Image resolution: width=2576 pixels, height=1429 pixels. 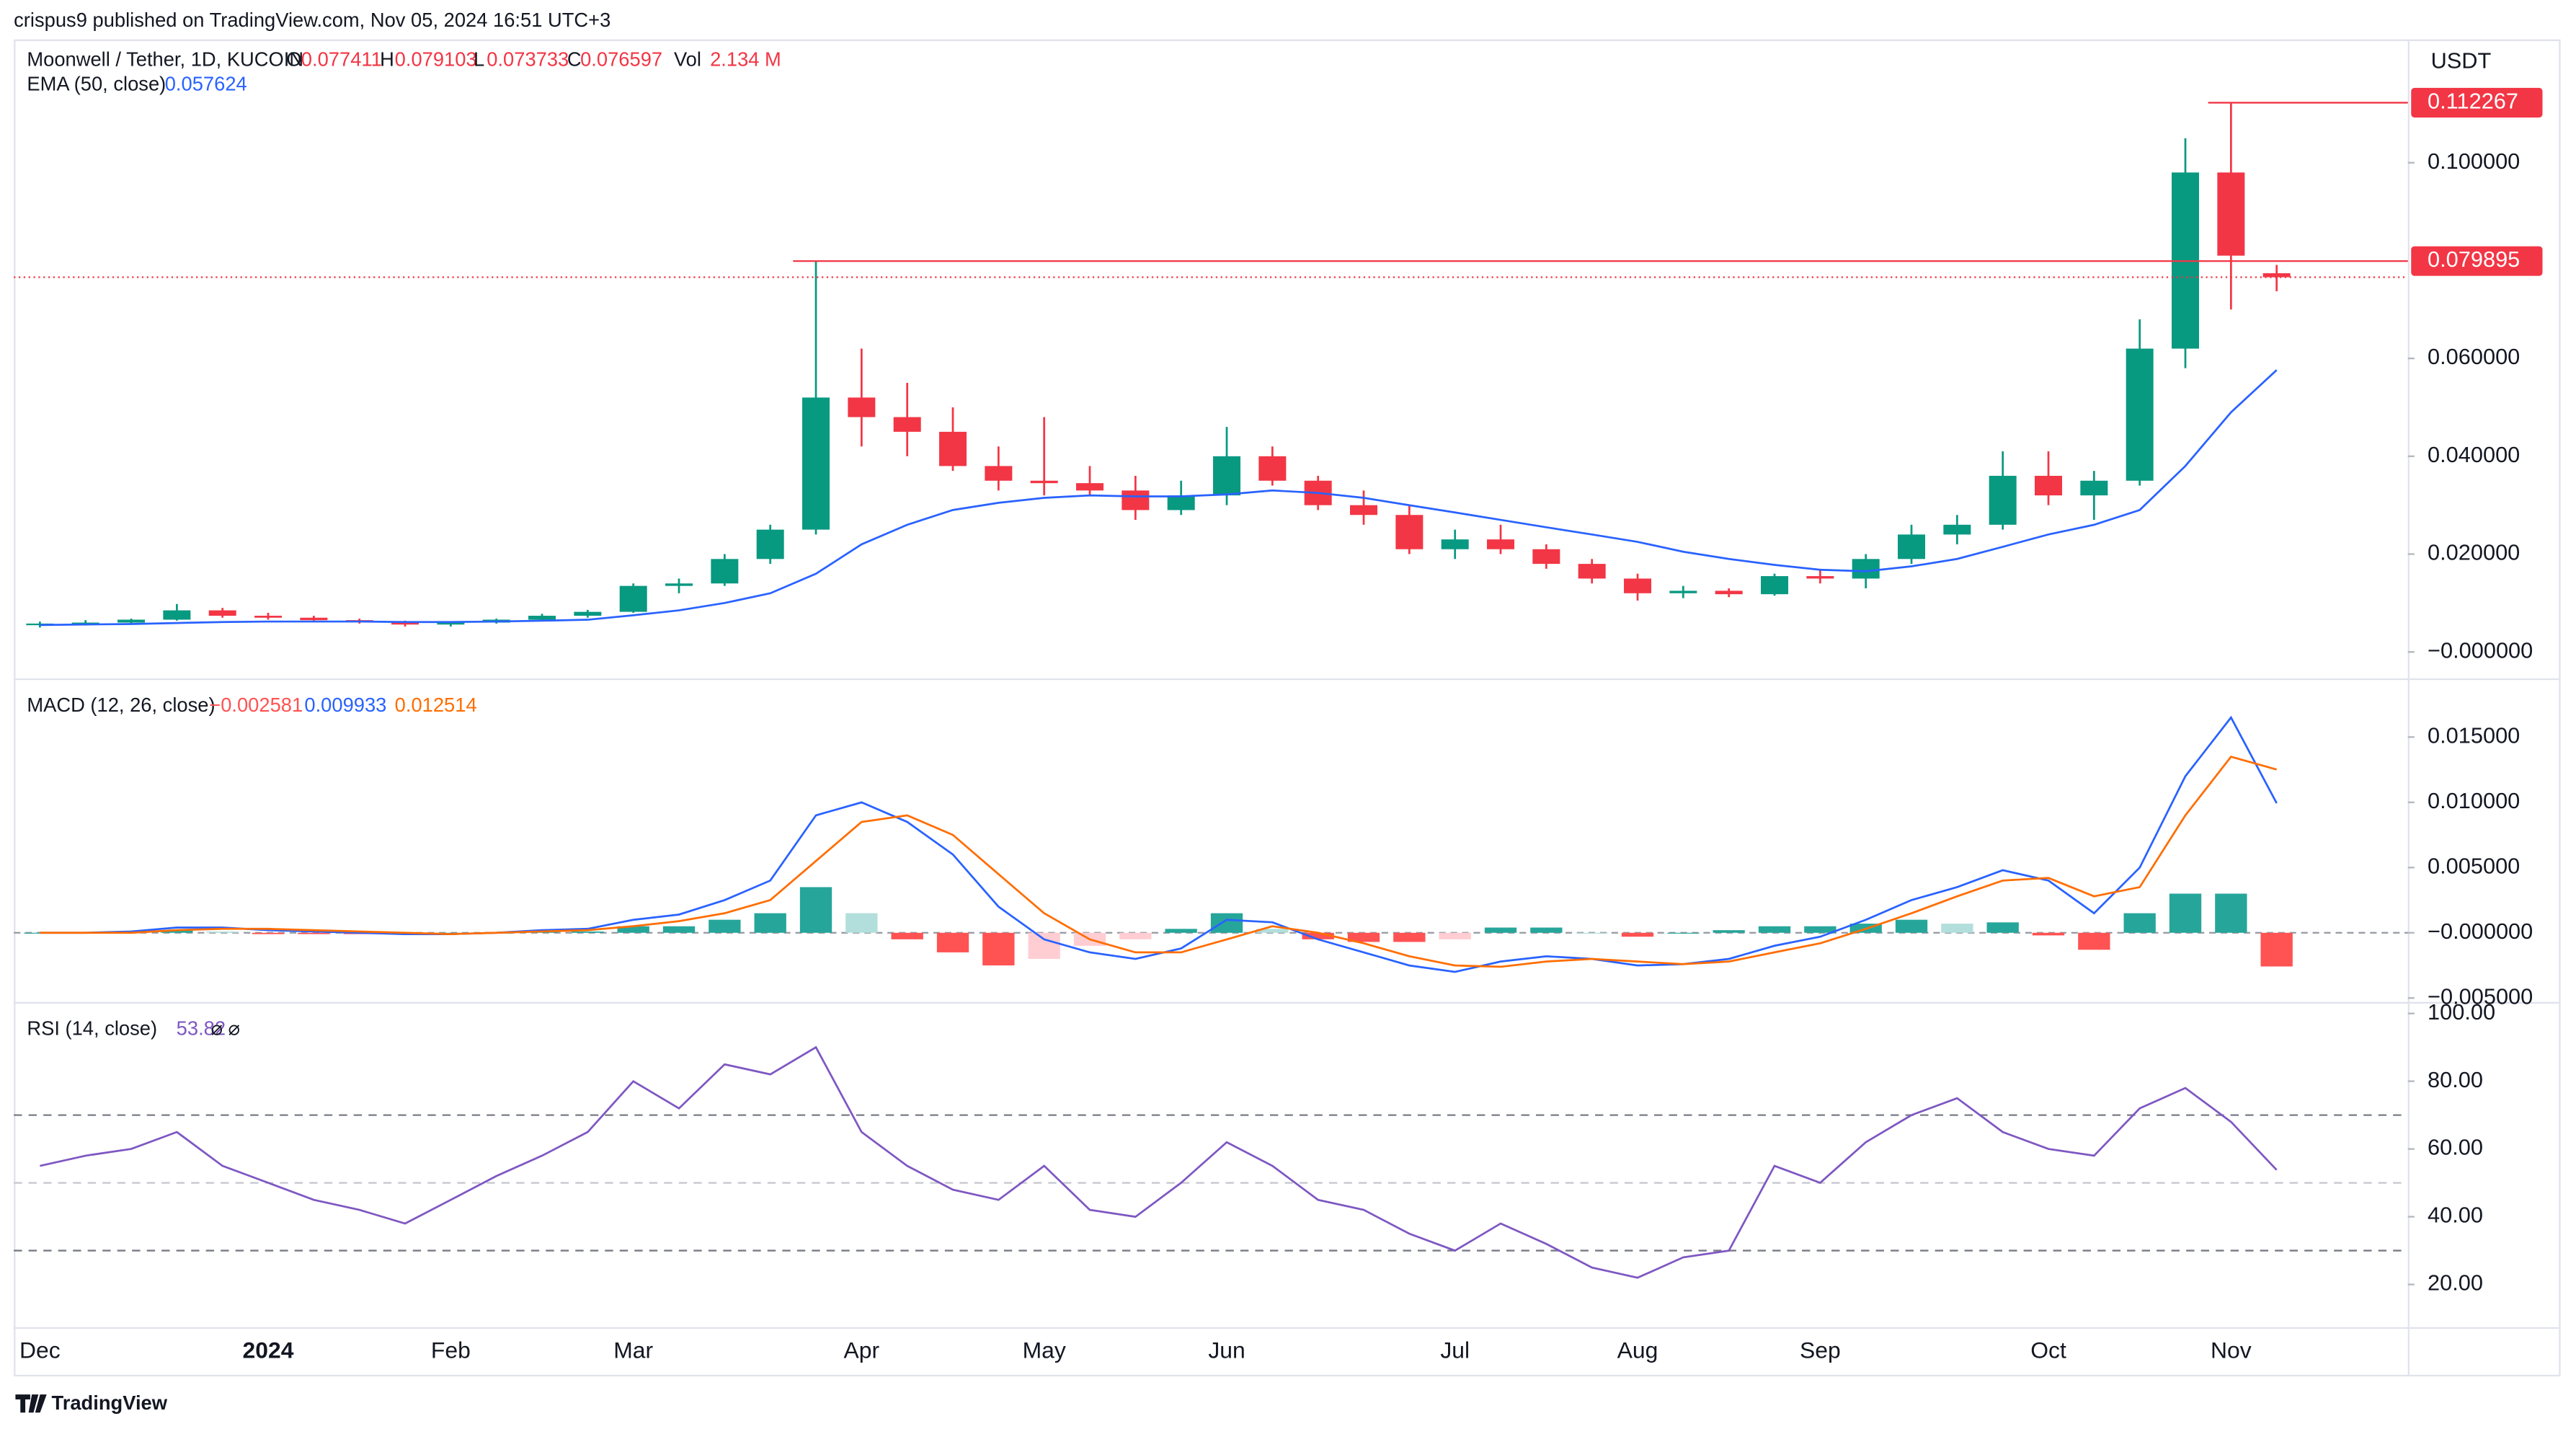 I want to click on price-level-label: 0.112267, so click(x=2473, y=102).